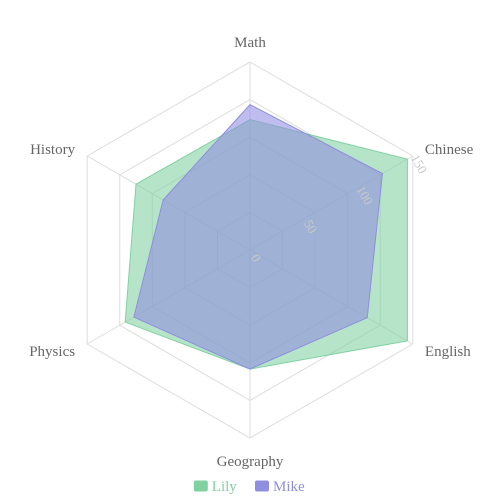  Describe the element at coordinates (289, 487) in the screenshot. I see `legend-label: Mike` at that location.